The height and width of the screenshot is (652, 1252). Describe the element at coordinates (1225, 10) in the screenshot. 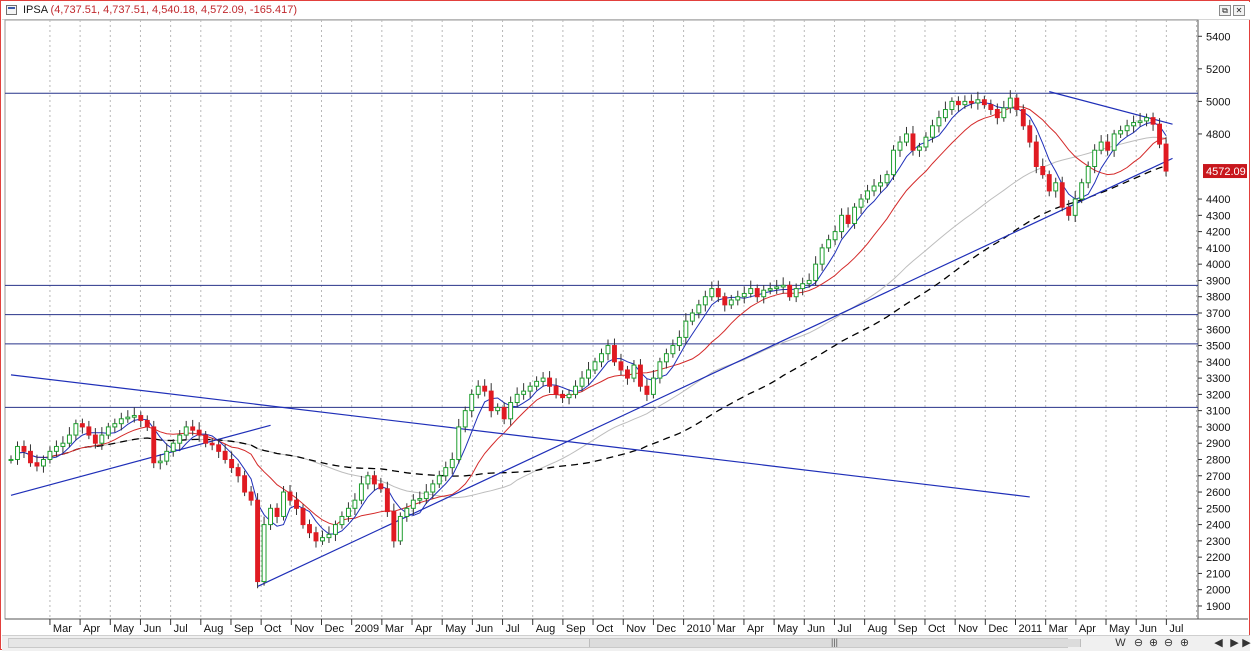

I see `restore-button: ⧉` at that location.